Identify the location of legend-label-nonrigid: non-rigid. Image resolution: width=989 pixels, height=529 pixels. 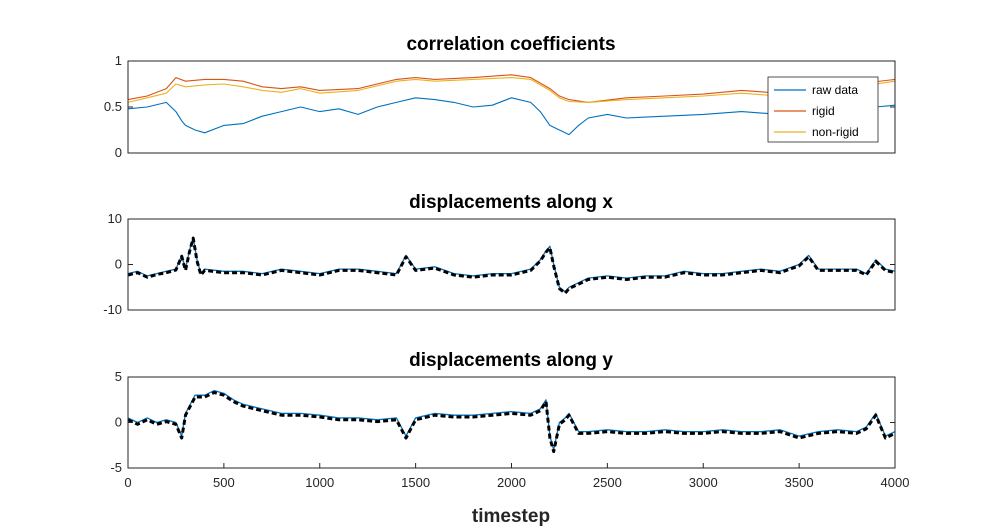
(835, 132).